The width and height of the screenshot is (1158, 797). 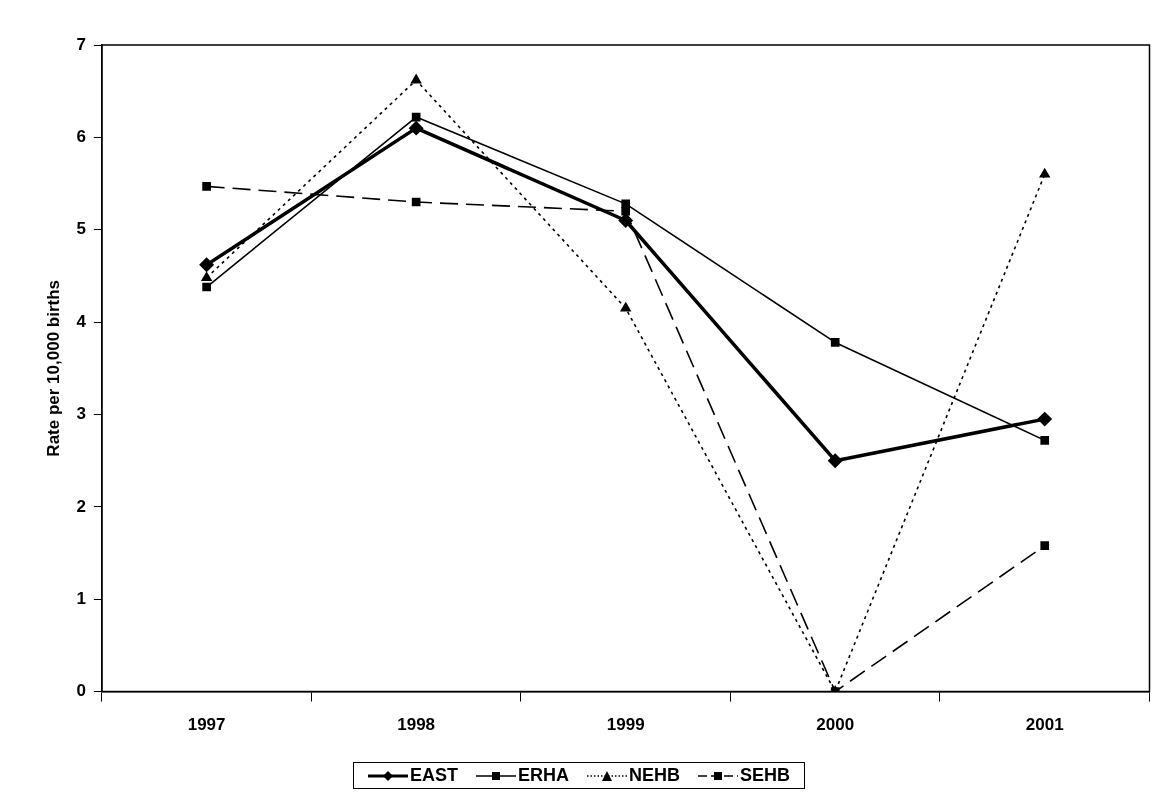 What do you see at coordinates (835, 725) in the screenshot?
I see `x-tick-label: 2000` at bounding box center [835, 725].